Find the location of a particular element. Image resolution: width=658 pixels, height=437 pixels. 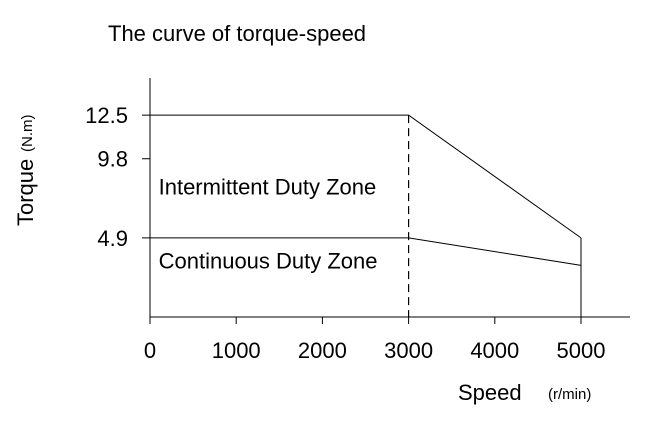

x-axis-unit: (r/min) is located at coordinates (569, 394).